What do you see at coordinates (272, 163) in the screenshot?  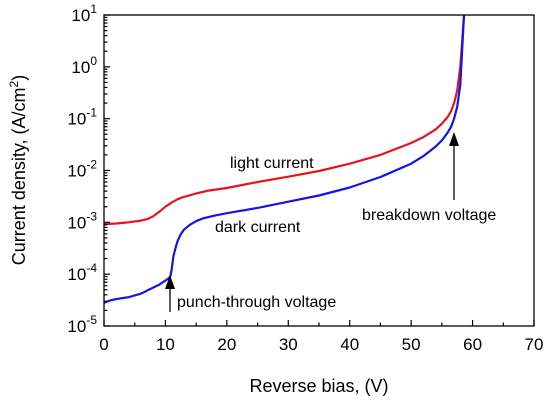 I see `annotation-light-current: light current` at bounding box center [272, 163].